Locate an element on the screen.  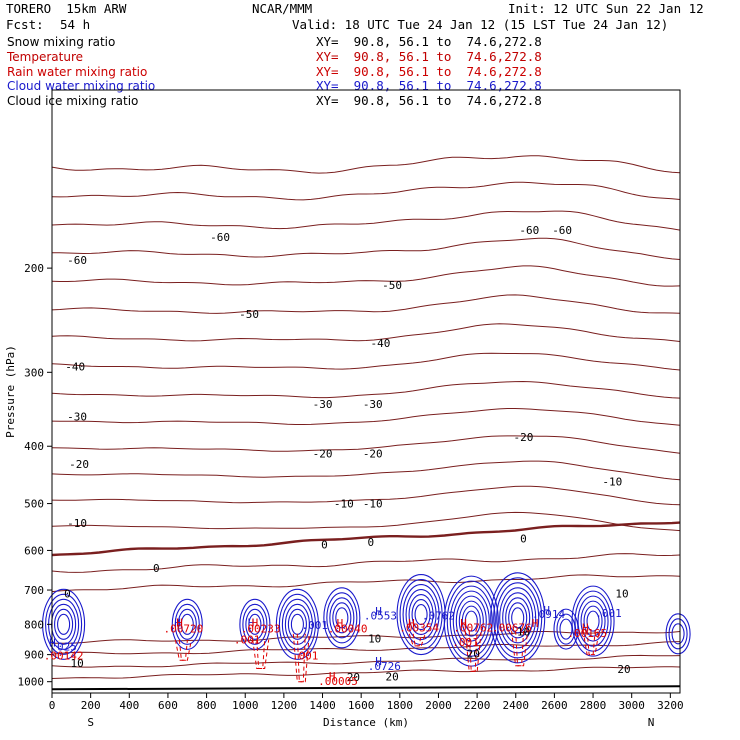
rain-water-label: .00040 is located at coordinates (348, 628).